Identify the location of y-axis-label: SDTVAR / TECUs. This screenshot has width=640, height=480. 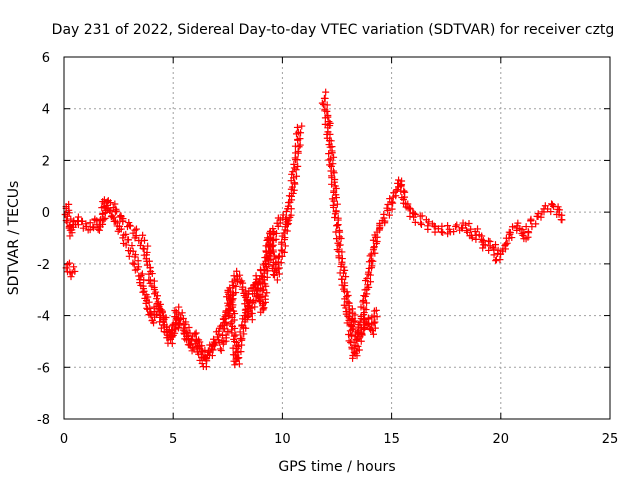
(14, 238).